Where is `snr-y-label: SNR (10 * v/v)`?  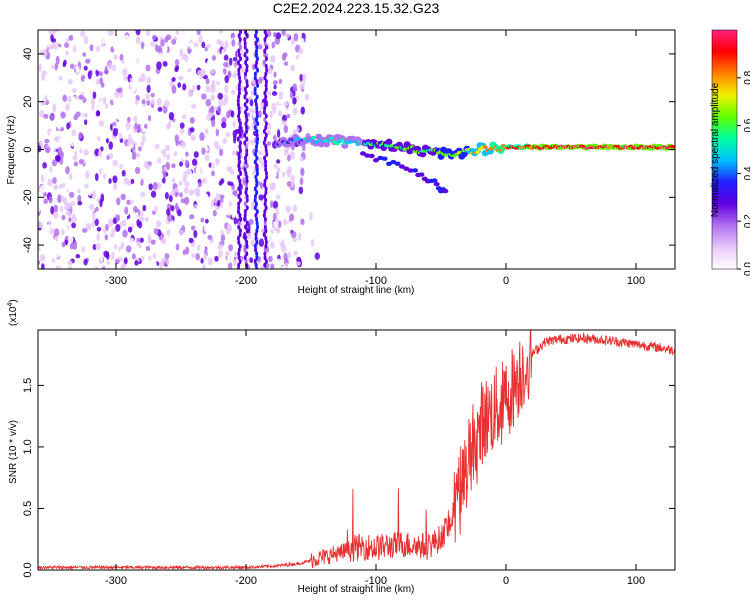
snr-y-label: SNR (10 * v/v) is located at coordinates (13, 452).